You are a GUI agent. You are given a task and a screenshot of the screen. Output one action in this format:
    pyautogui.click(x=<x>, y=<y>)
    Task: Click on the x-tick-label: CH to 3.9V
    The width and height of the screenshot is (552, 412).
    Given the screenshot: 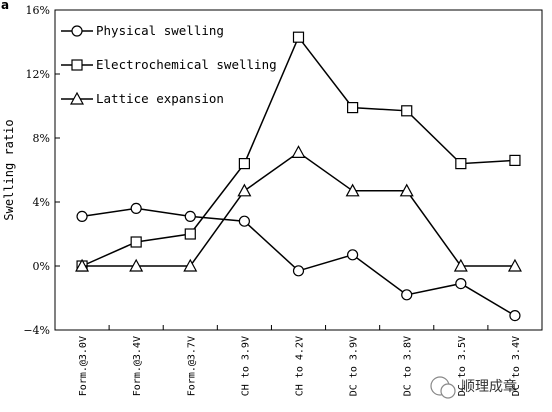 What is the action you would take?
    pyautogui.click(x=245, y=366)
    